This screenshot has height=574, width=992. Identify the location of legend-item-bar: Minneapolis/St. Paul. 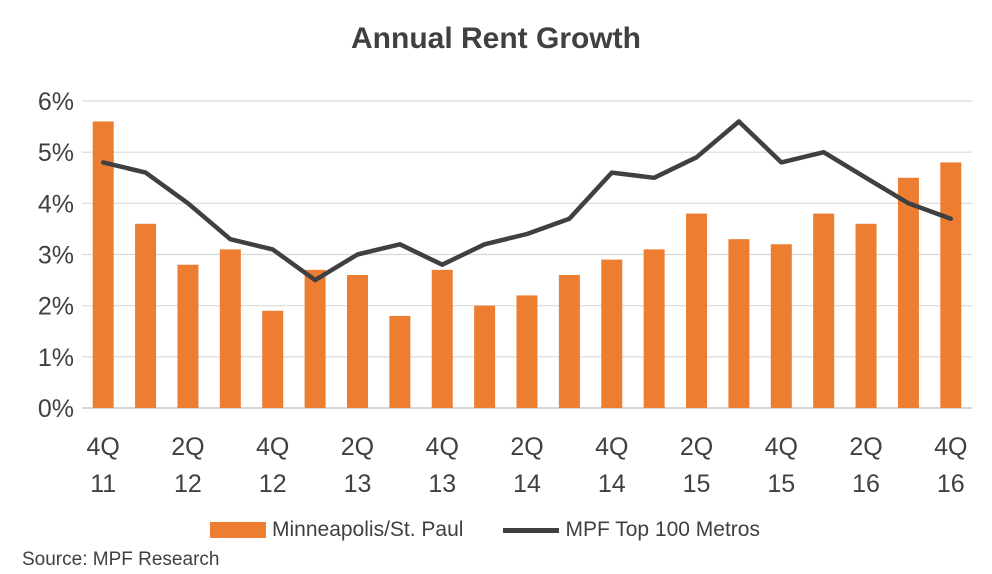
(336, 530).